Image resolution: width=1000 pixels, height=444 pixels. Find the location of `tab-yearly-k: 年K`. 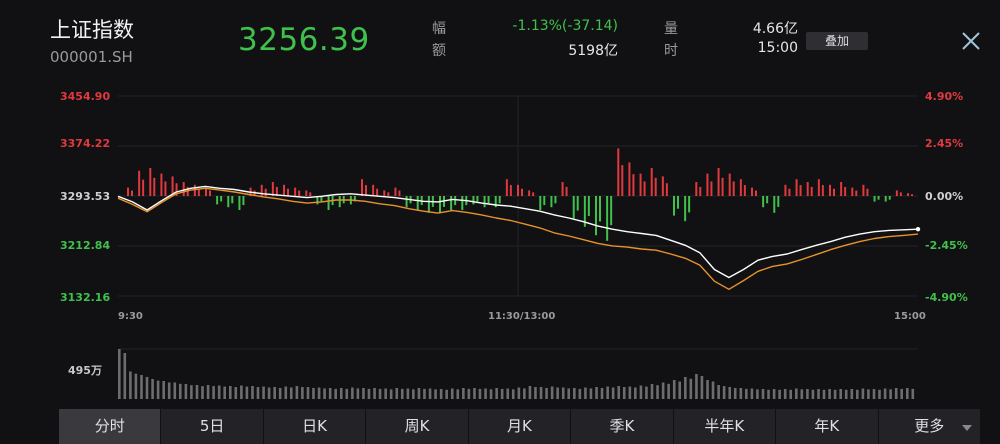

tab-yearly-k: 年K is located at coordinates (826, 426).